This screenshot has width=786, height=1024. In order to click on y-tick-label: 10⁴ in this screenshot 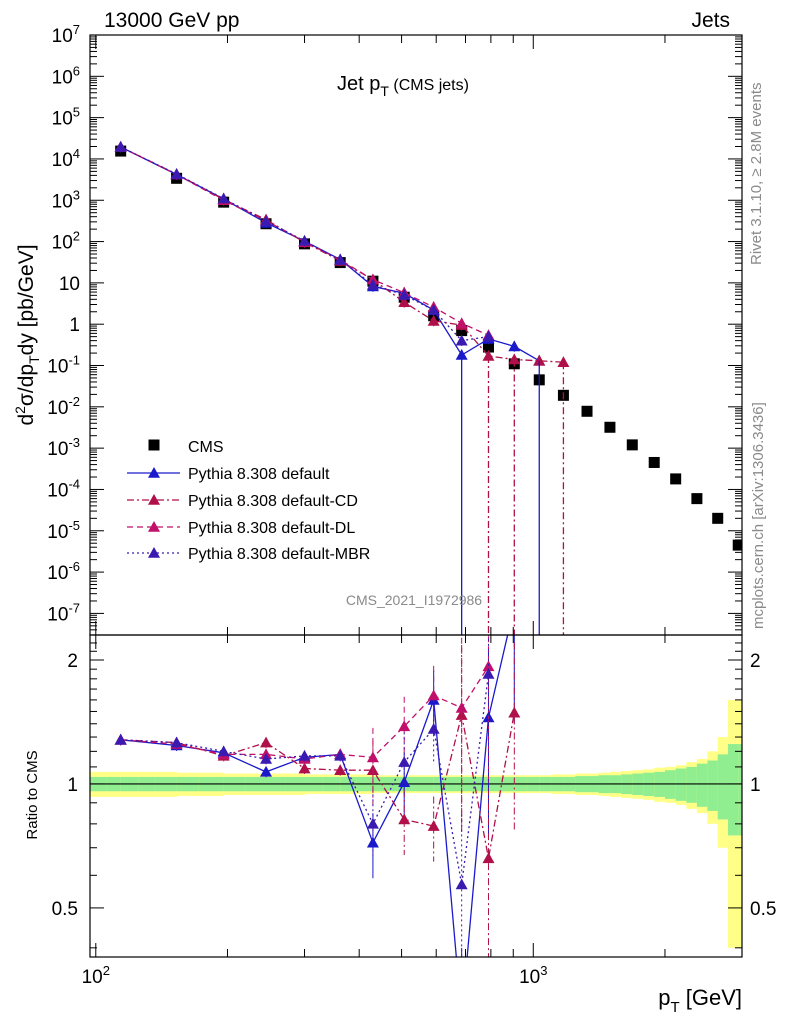, I will do `click(66, 158)`.